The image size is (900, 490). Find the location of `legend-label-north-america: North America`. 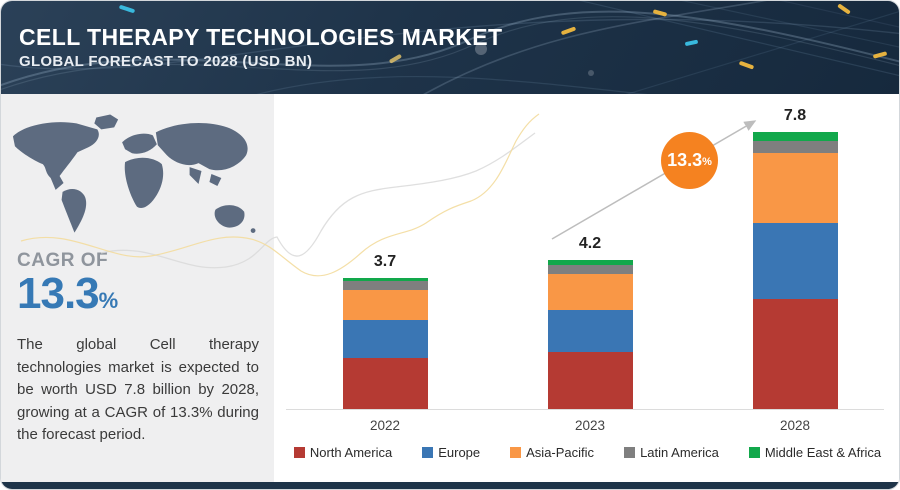

legend-label-north-america: North America is located at coordinates (351, 452).